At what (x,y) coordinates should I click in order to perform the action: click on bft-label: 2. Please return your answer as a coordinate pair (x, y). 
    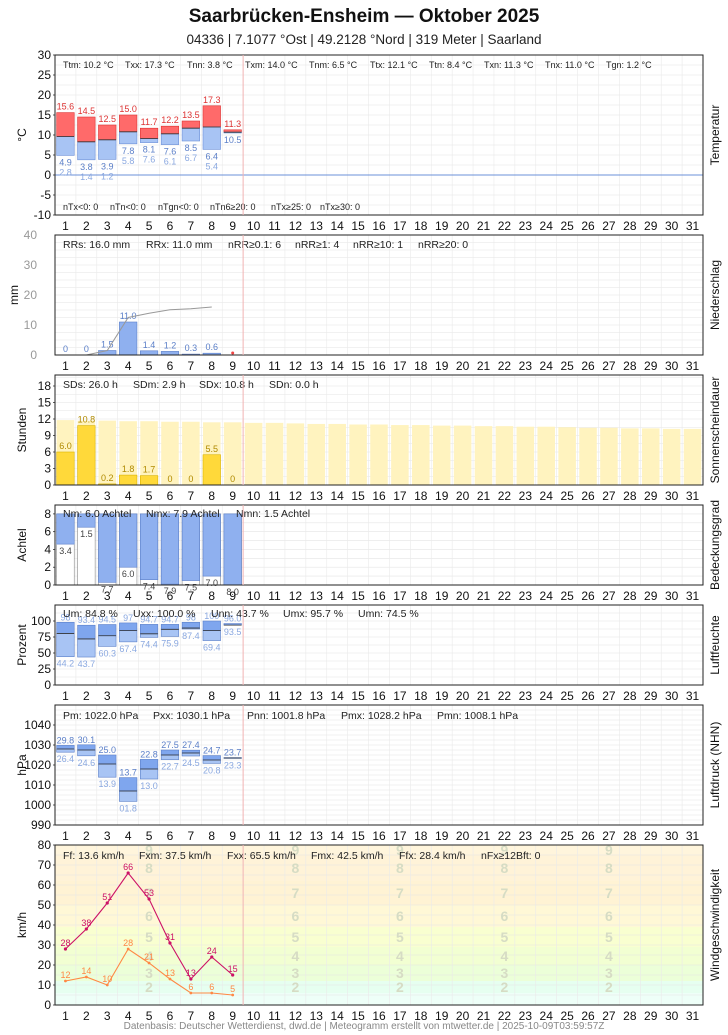
    Looking at the image, I should click on (149, 987).